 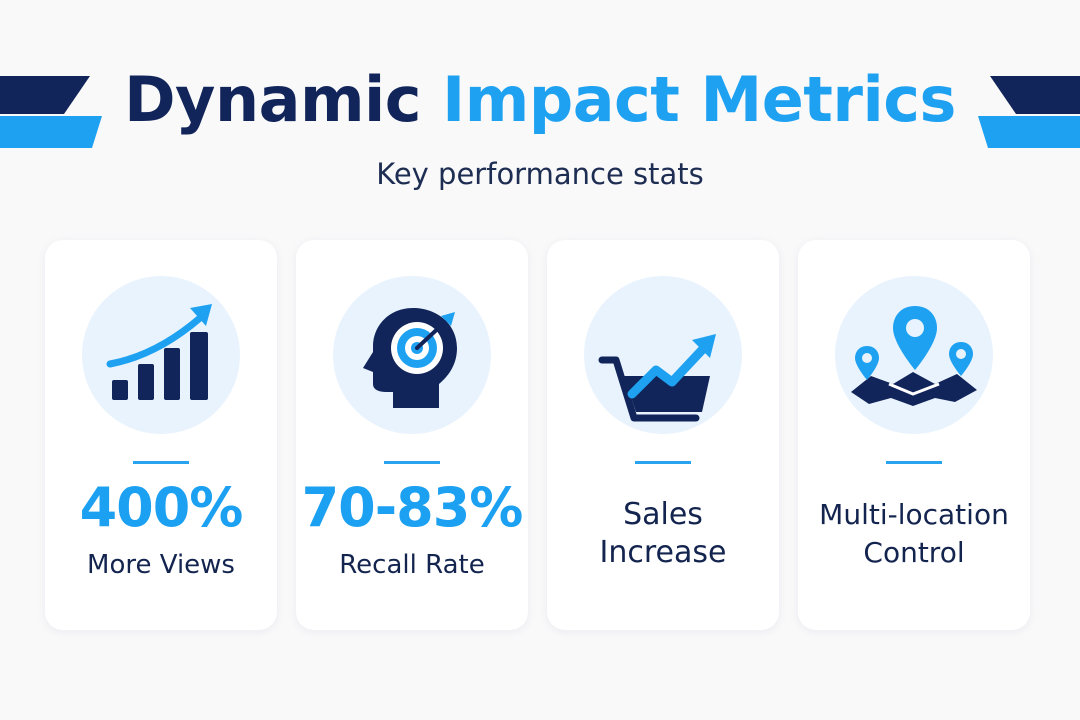 I want to click on metric-value: 400%, so click(x=161, y=507).